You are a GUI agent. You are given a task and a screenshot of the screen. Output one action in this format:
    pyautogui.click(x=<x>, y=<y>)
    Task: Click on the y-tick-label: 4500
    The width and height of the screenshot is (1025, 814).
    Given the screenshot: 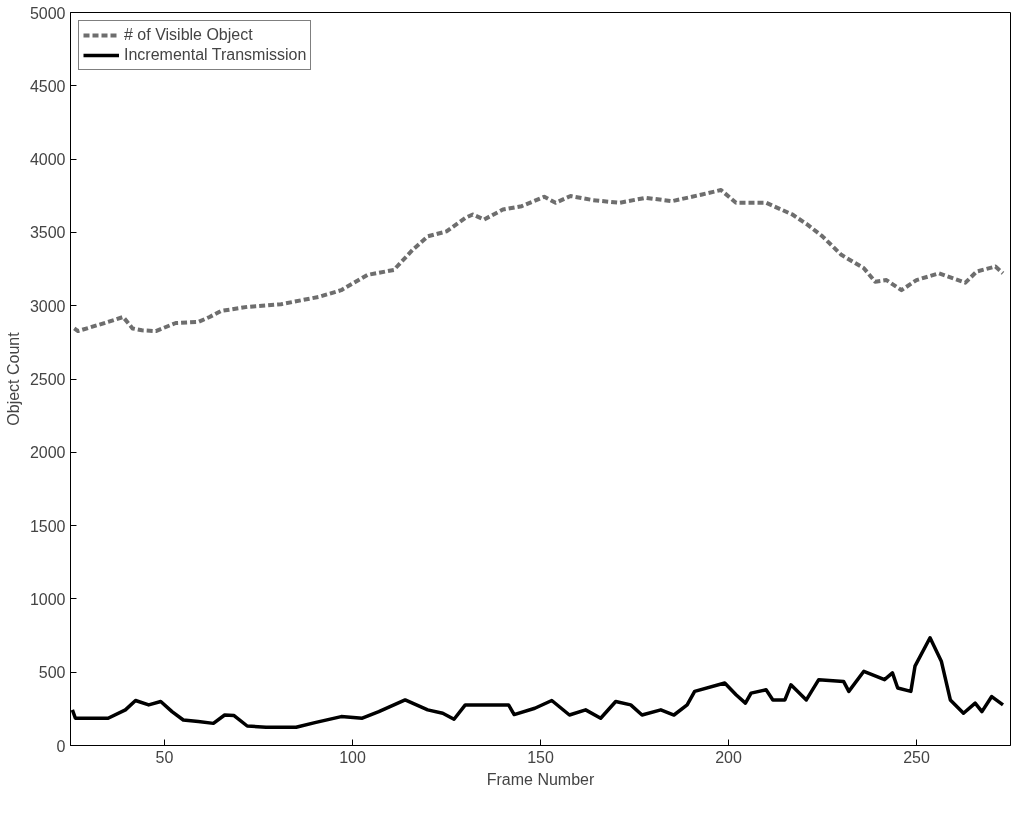 What is the action you would take?
    pyautogui.click(x=47, y=86)
    